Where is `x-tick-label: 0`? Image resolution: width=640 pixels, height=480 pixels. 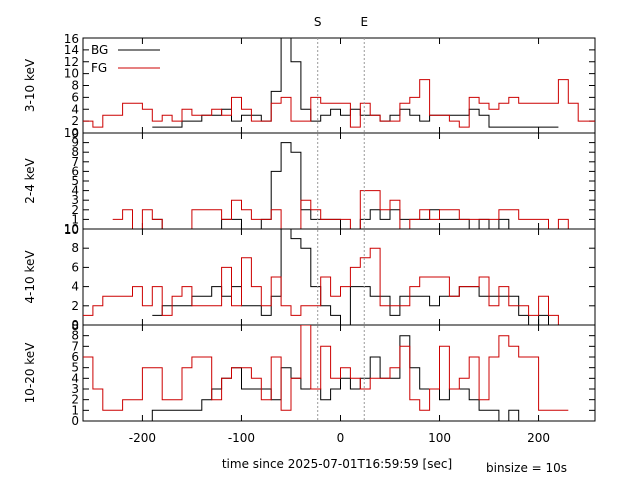 x-tick-label: 0 is located at coordinates (341, 438).